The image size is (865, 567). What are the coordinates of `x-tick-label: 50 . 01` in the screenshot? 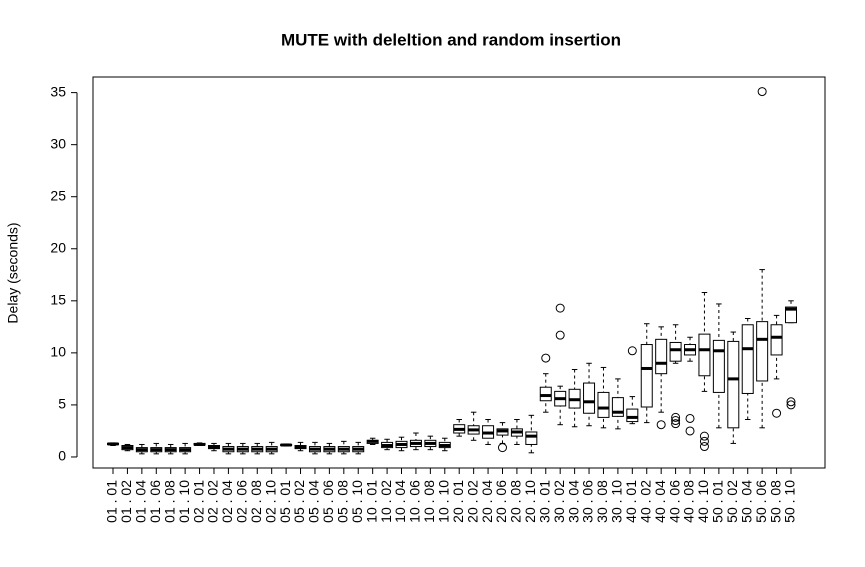 It's located at (718, 501).